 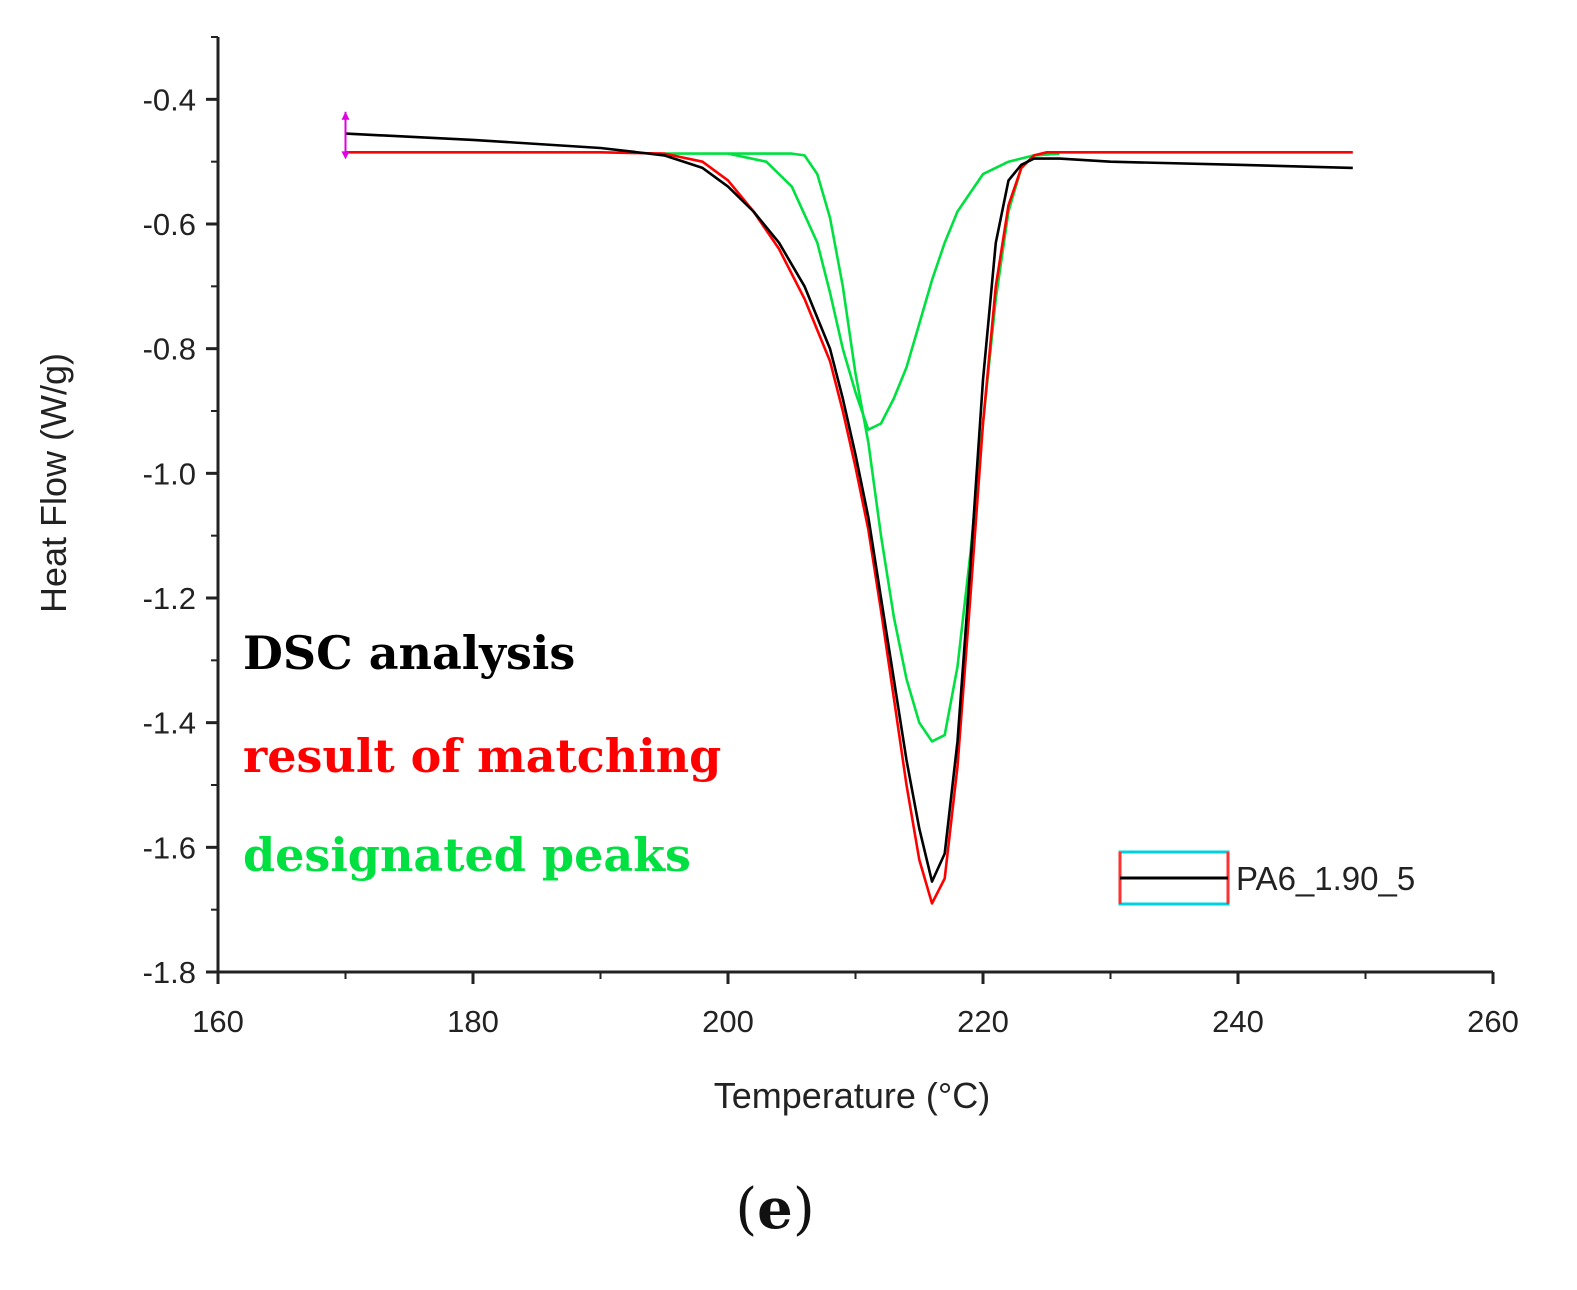 What do you see at coordinates (218, 1021) in the screenshot?
I see `x-tick-label: 160` at bounding box center [218, 1021].